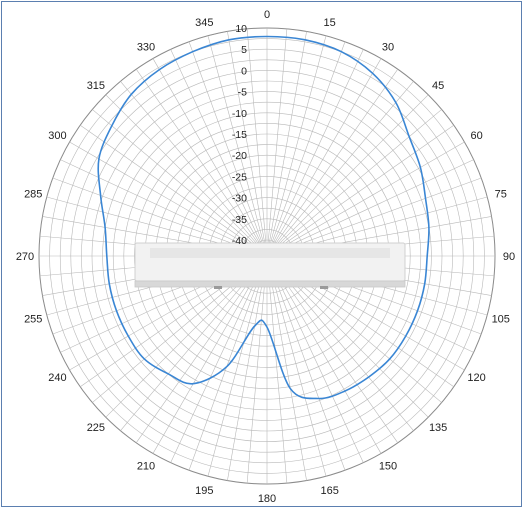 The image size is (525, 510). Describe the element at coordinates (242, 93) in the screenshot. I see `radial-tick-label: -5` at that location.